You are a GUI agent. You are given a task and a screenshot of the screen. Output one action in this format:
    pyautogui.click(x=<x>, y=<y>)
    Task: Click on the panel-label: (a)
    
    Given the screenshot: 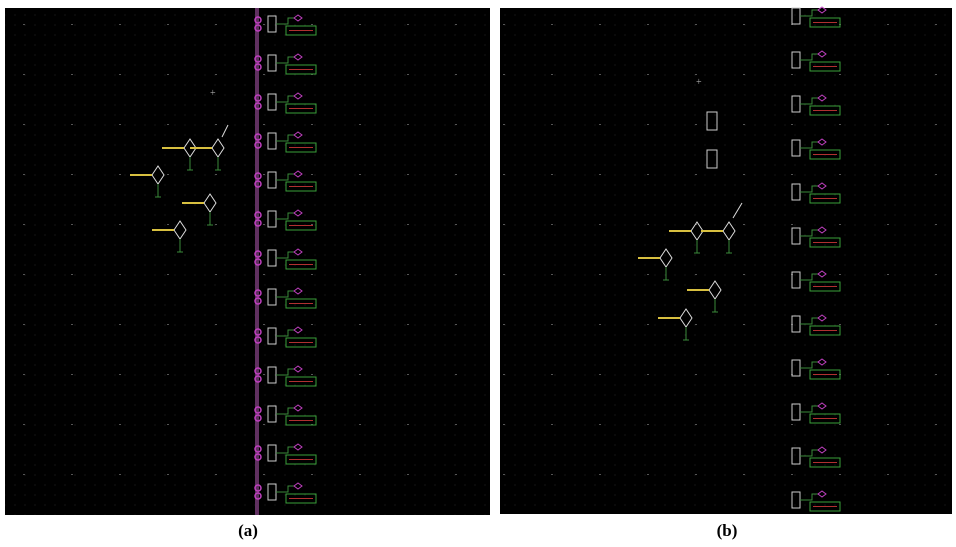 What is the action you would take?
    pyautogui.click(x=248, y=530)
    